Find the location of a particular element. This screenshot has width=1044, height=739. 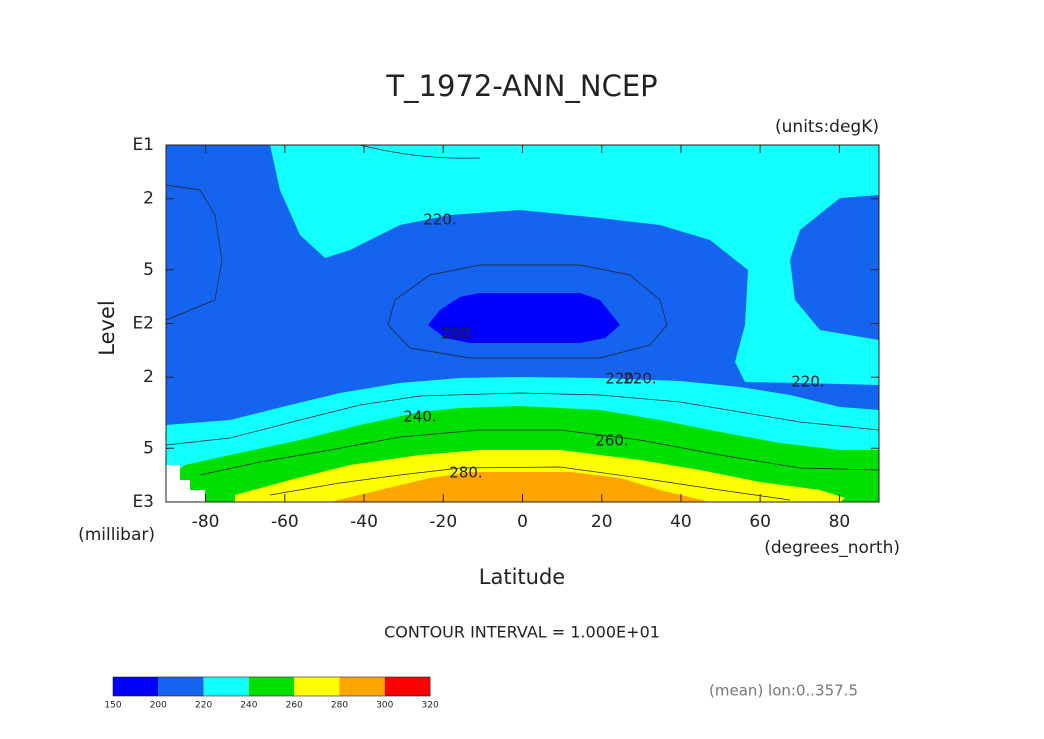

colorbar-label: 200 is located at coordinates (158, 706).